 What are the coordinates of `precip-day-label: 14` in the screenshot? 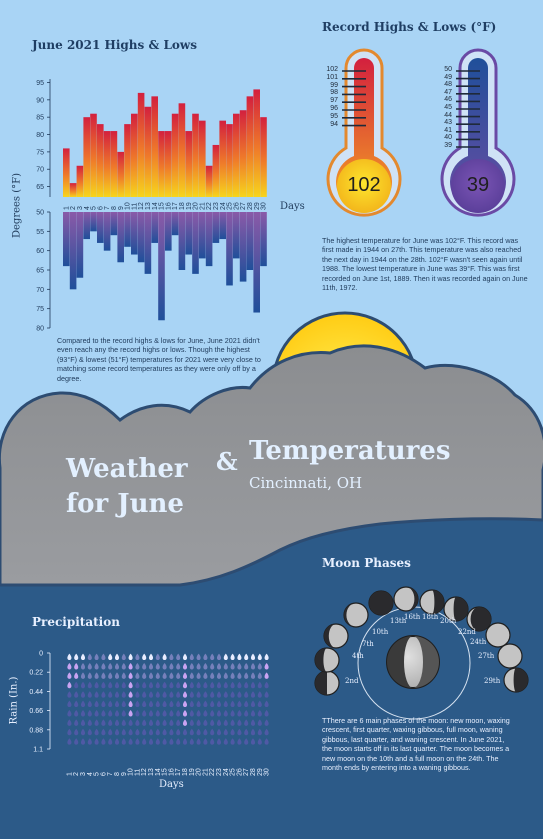 It's located at (158, 772).